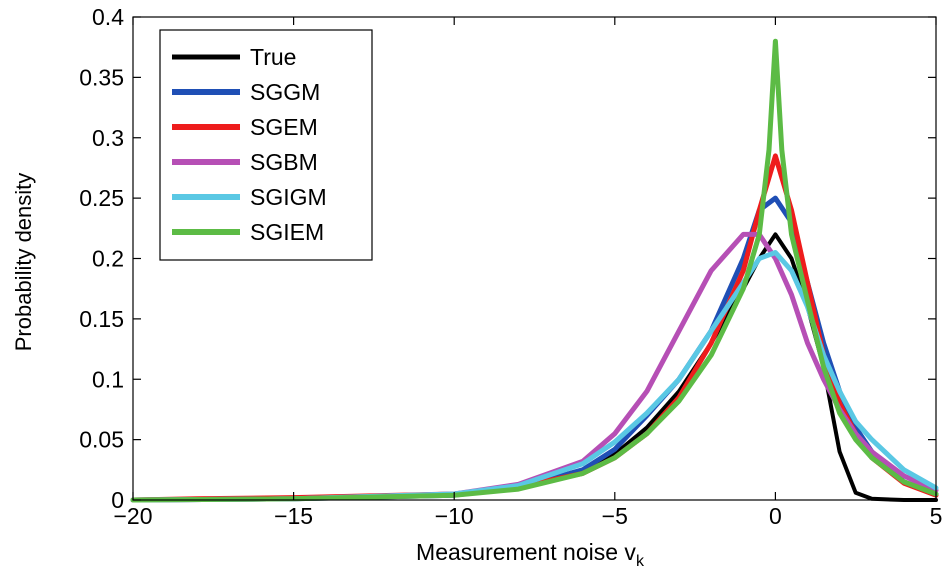 The image size is (950, 581). I want to click on x-axis-label: Measurement noise vk, so click(530, 554).